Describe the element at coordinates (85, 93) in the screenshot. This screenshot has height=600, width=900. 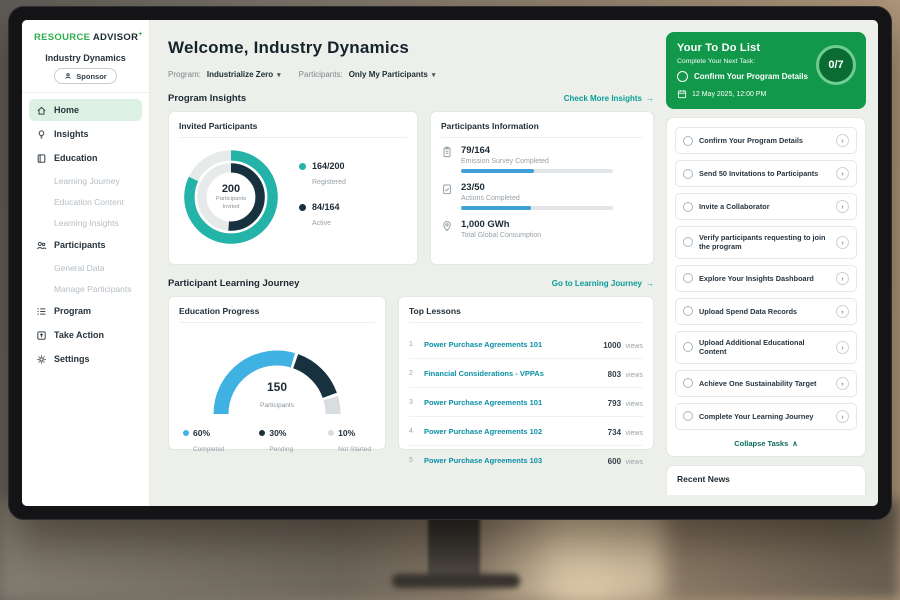
I see `divider` at that location.